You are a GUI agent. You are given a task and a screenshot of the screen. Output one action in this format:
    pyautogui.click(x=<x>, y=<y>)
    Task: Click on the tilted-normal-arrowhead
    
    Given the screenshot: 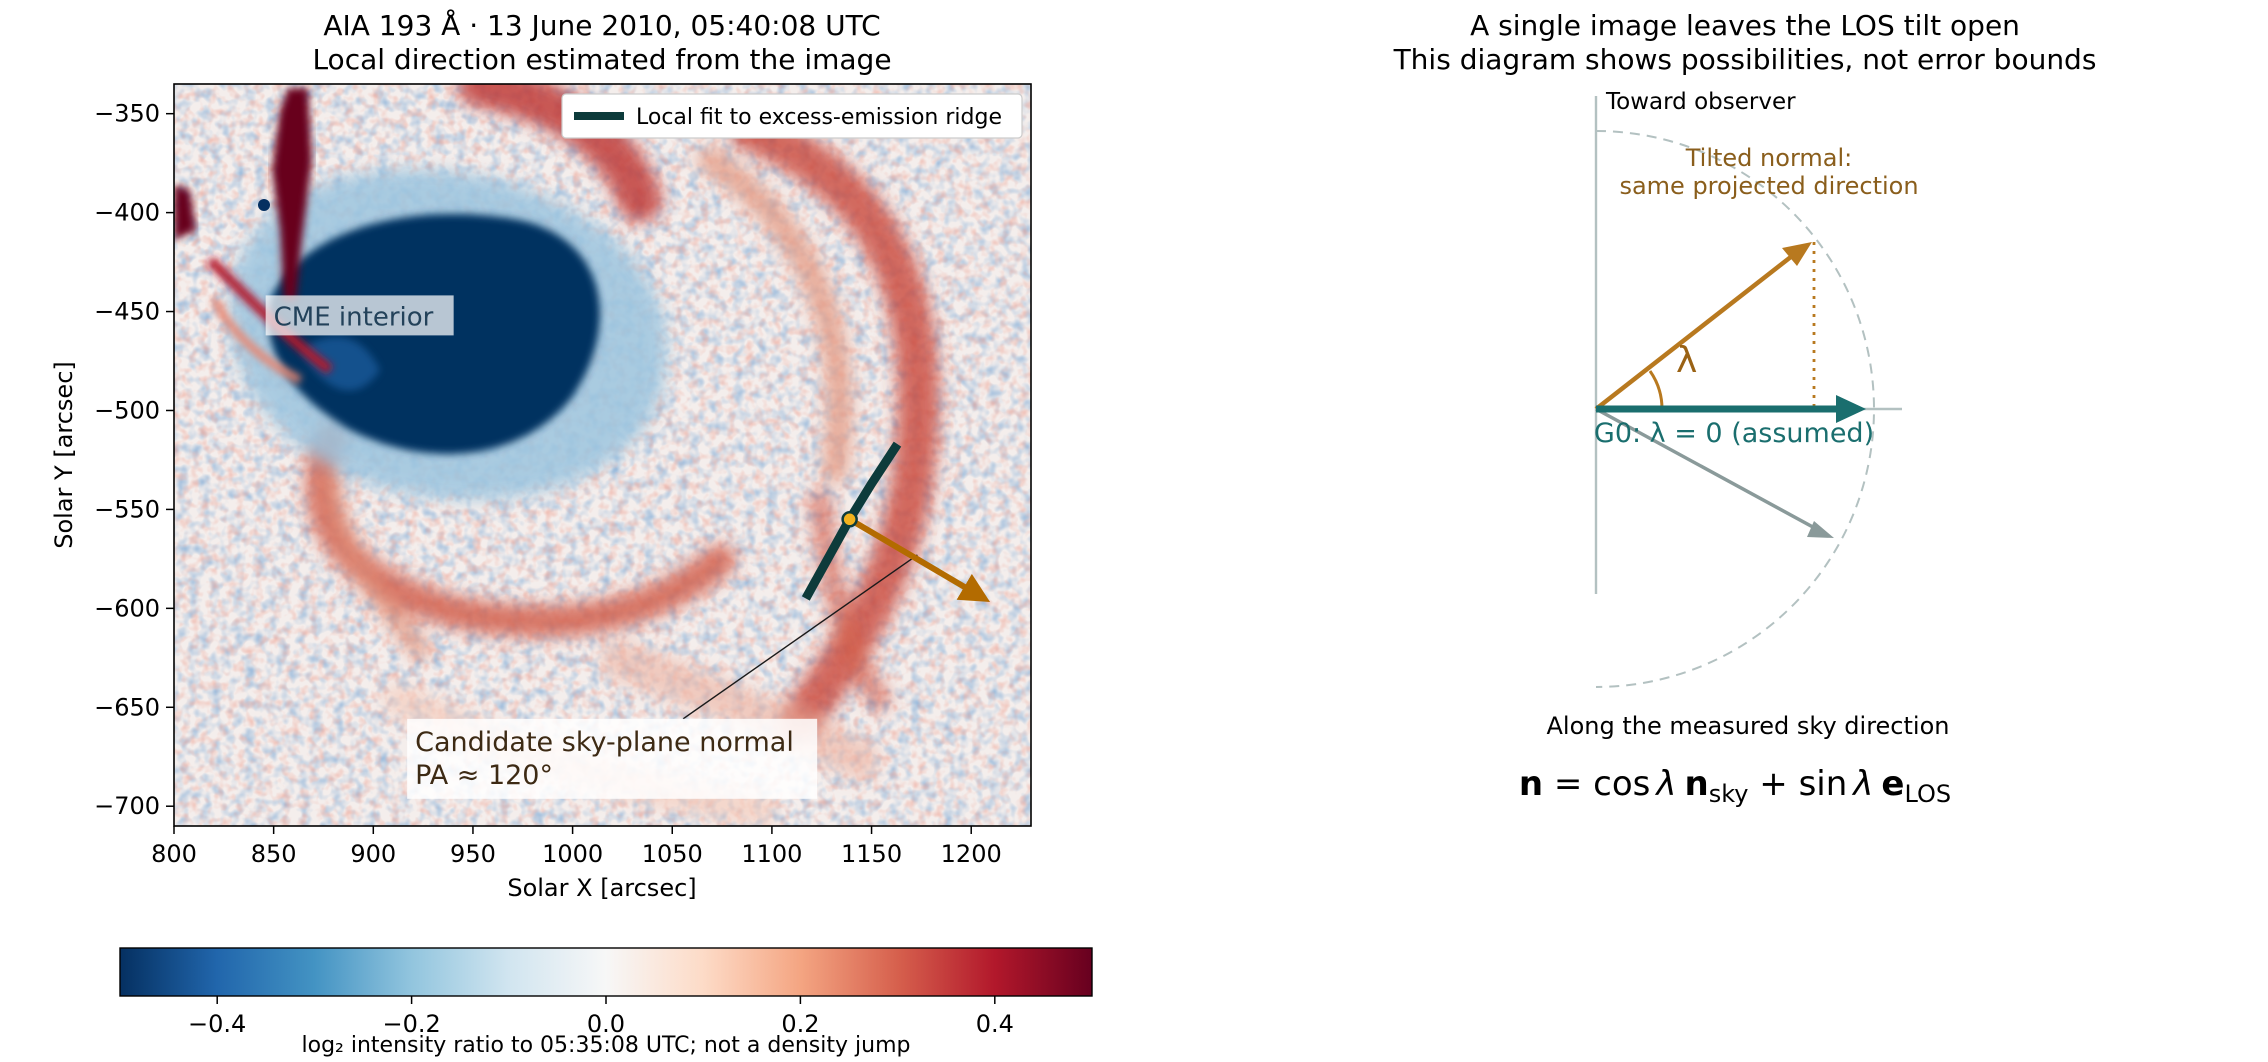 What is the action you would take?
    pyautogui.click(x=1797, y=254)
    